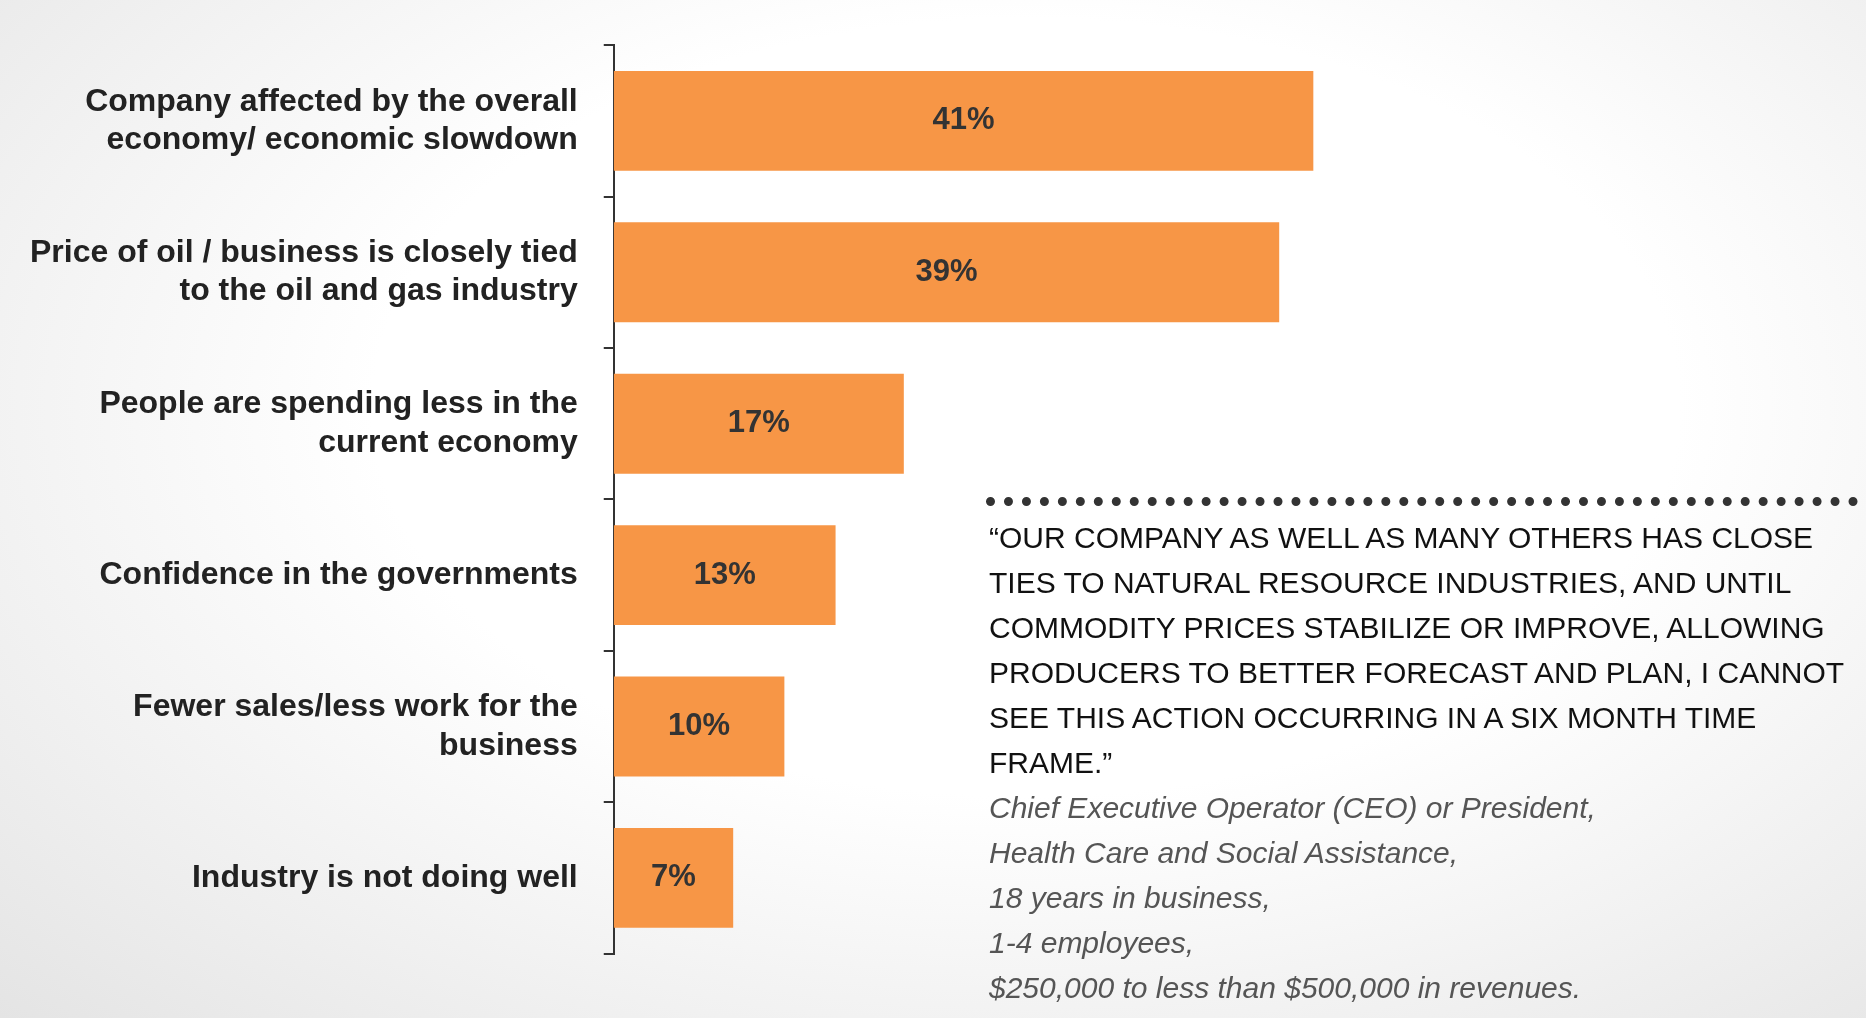  Describe the element at coordinates (304, 270) in the screenshot. I see `y-tick-label: Price of oil / business is closely tied to the oil and gas industry` at that location.